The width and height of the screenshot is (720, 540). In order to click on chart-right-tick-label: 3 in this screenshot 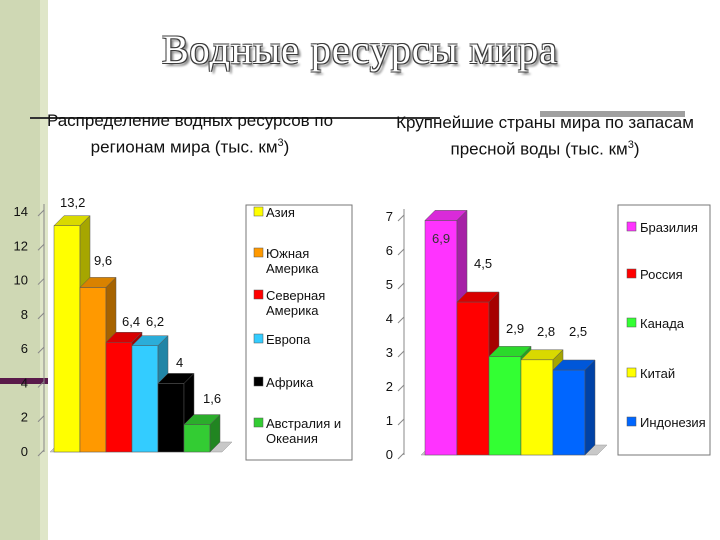, I will do `click(389, 352)`.